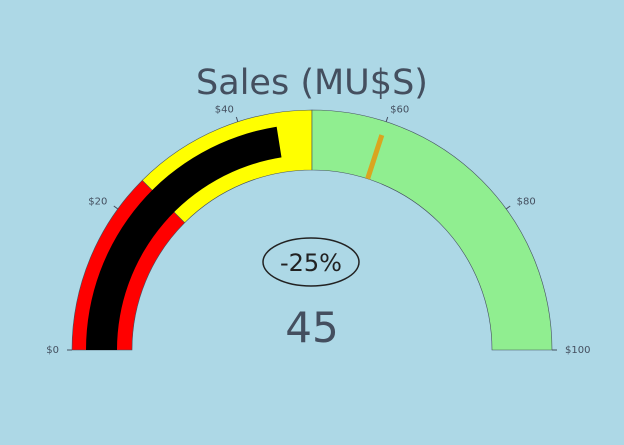 This screenshot has width=624, height=445. Describe the element at coordinates (577, 350) in the screenshot. I see `tick-label-5: $100` at that location.